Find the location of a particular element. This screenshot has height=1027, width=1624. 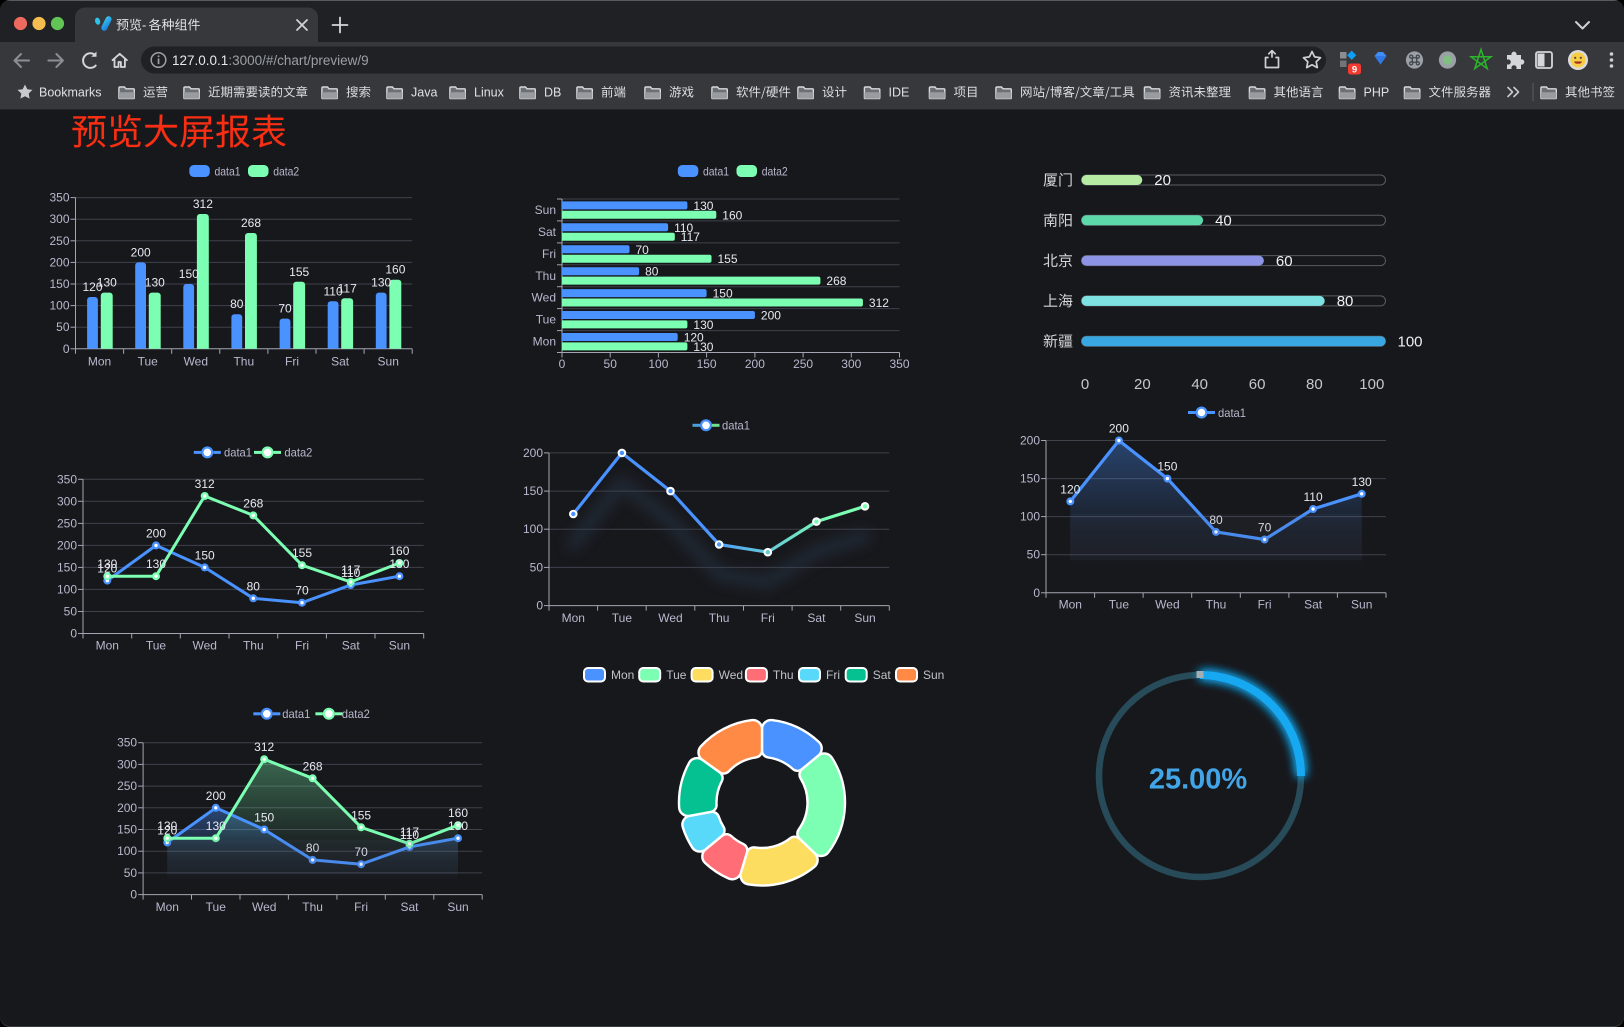

svg-text: 40 is located at coordinates (1199, 384).